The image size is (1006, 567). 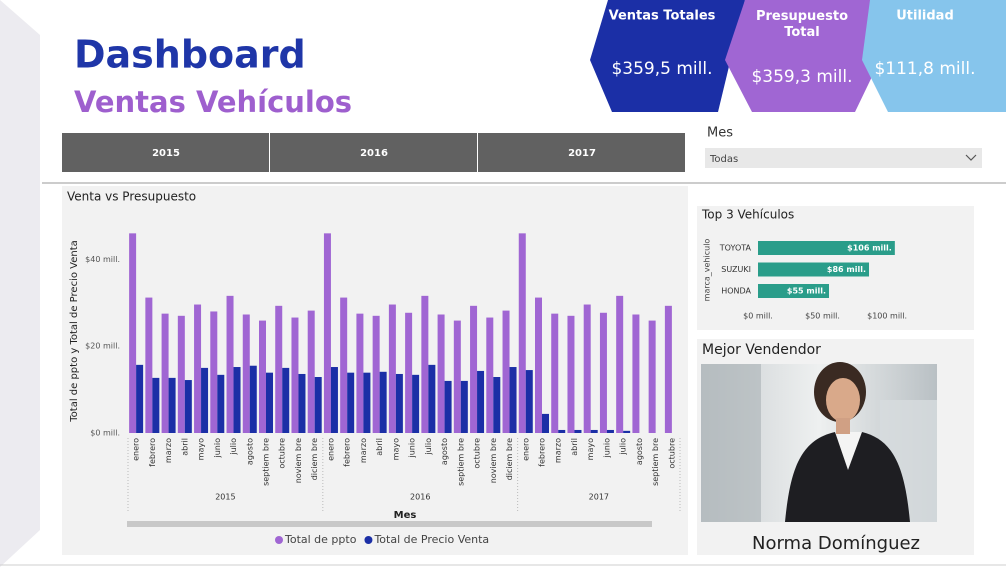 I want to click on month-dropdown, so click(x=843, y=158).